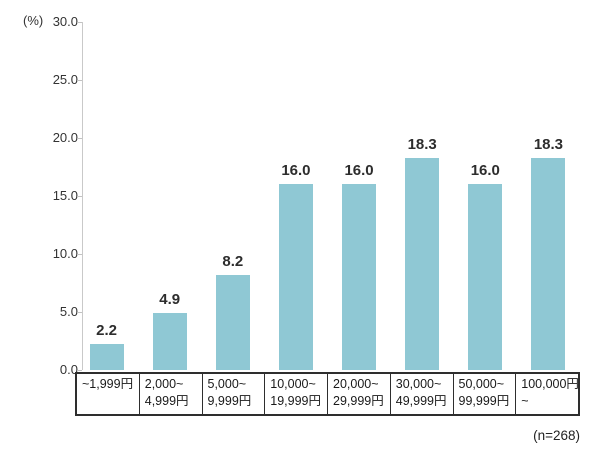 This screenshot has height=455, width=600. What do you see at coordinates (547, 394) in the screenshot?
I see `category-cell: 100,000円 ~` at bounding box center [547, 394].